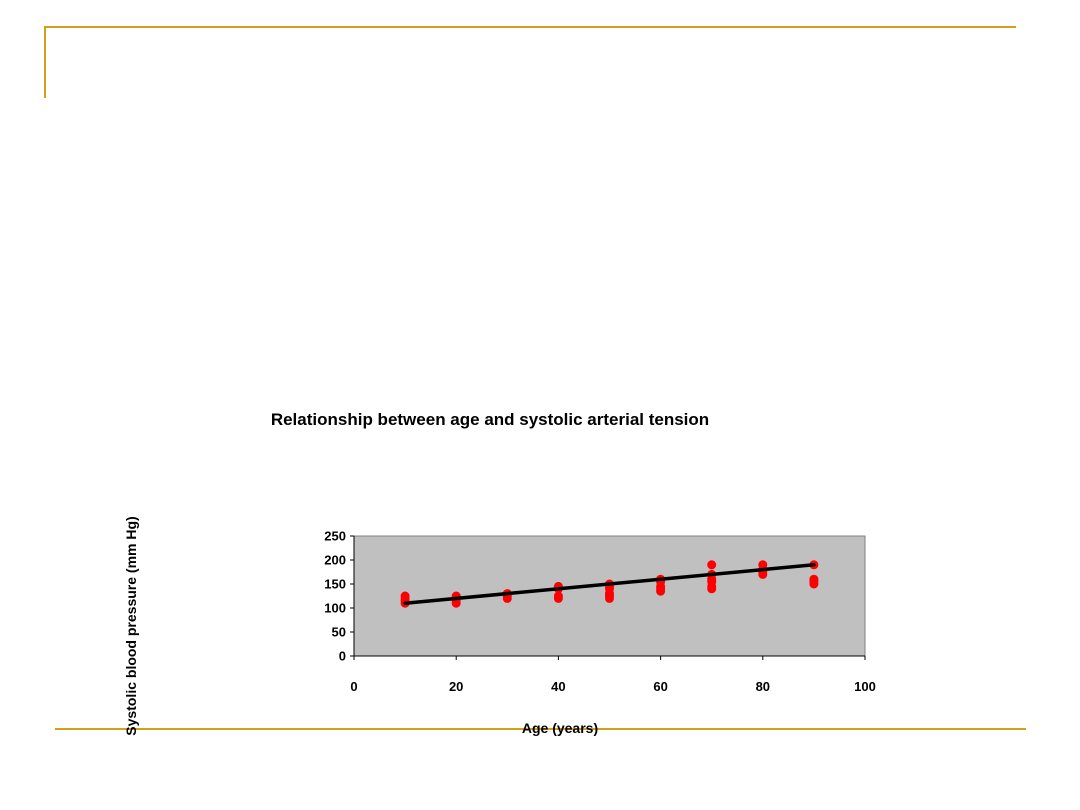 The height and width of the screenshot is (810, 1080). What do you see at coordinates (335, 608) in the screenshot?
I see `y-tick-label: 100` at bounding box center [335, 608].